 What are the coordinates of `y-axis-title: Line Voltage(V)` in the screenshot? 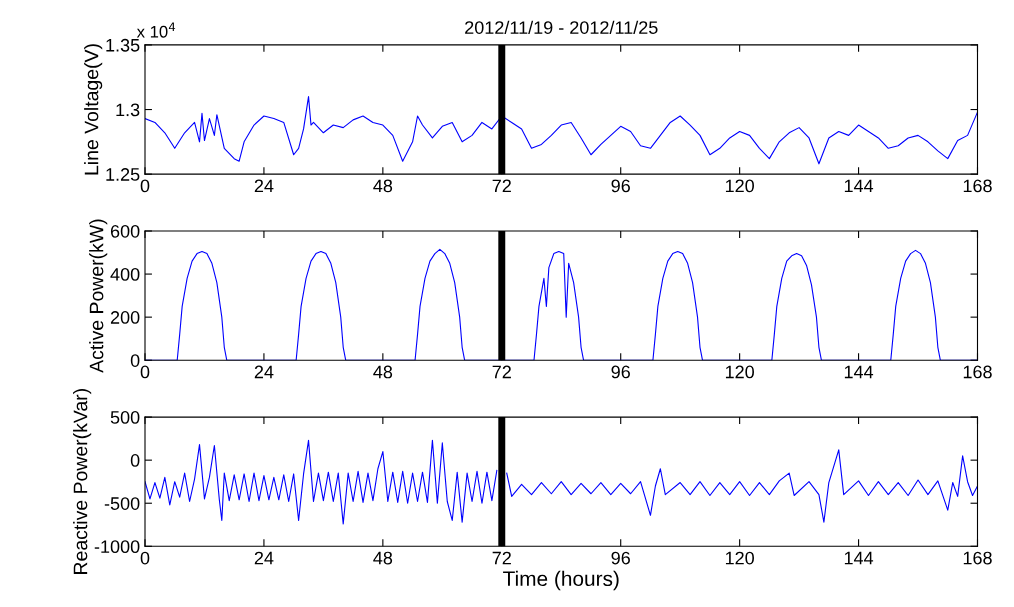 It's located at (93, 109).